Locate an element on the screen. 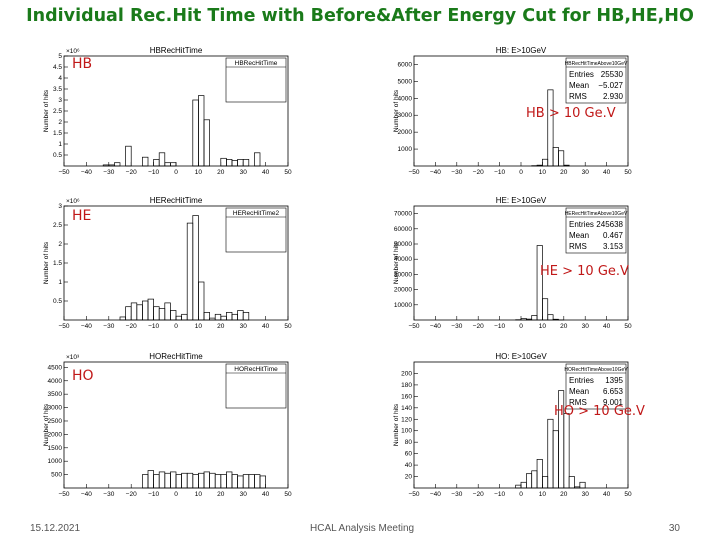 The height and width of the screenshot is (540, 720). y-tick-label: 50000 is located at coordinates (403, 244).